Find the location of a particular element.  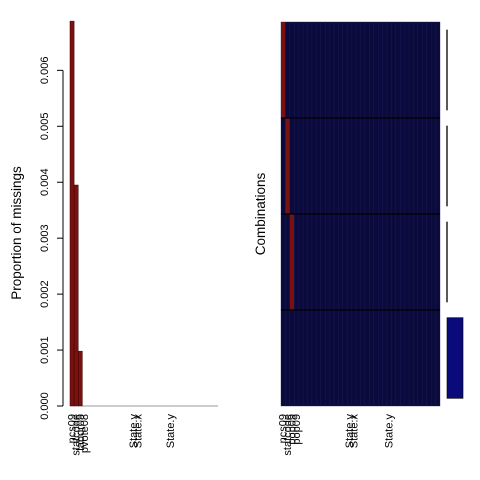

y-tick-label: 0.005 is located at coordinates (45, 127).